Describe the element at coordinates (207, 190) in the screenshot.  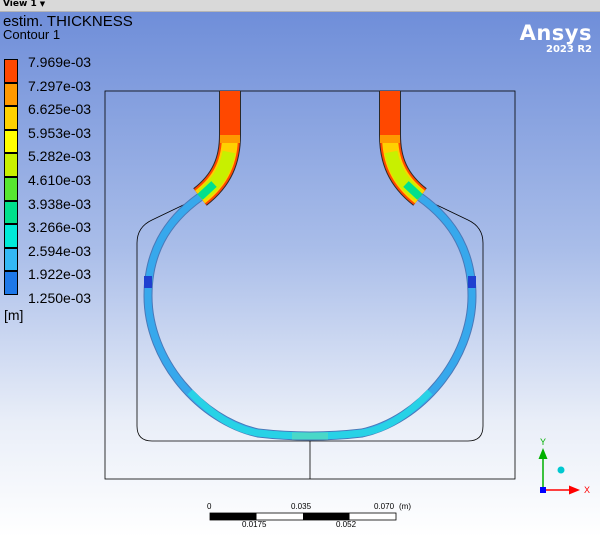
I see `left-shoulder-base` at that location.